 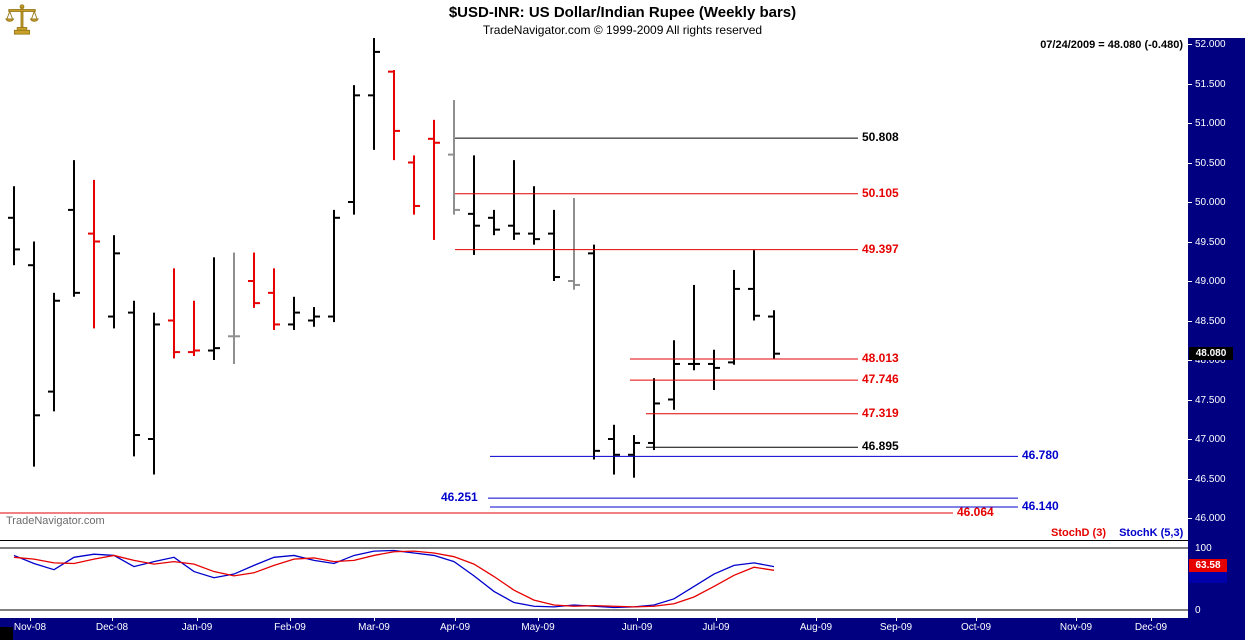 I want to click on stoch-legend: StochD (3) StochK (5,3), so click(x=1112, y=533).